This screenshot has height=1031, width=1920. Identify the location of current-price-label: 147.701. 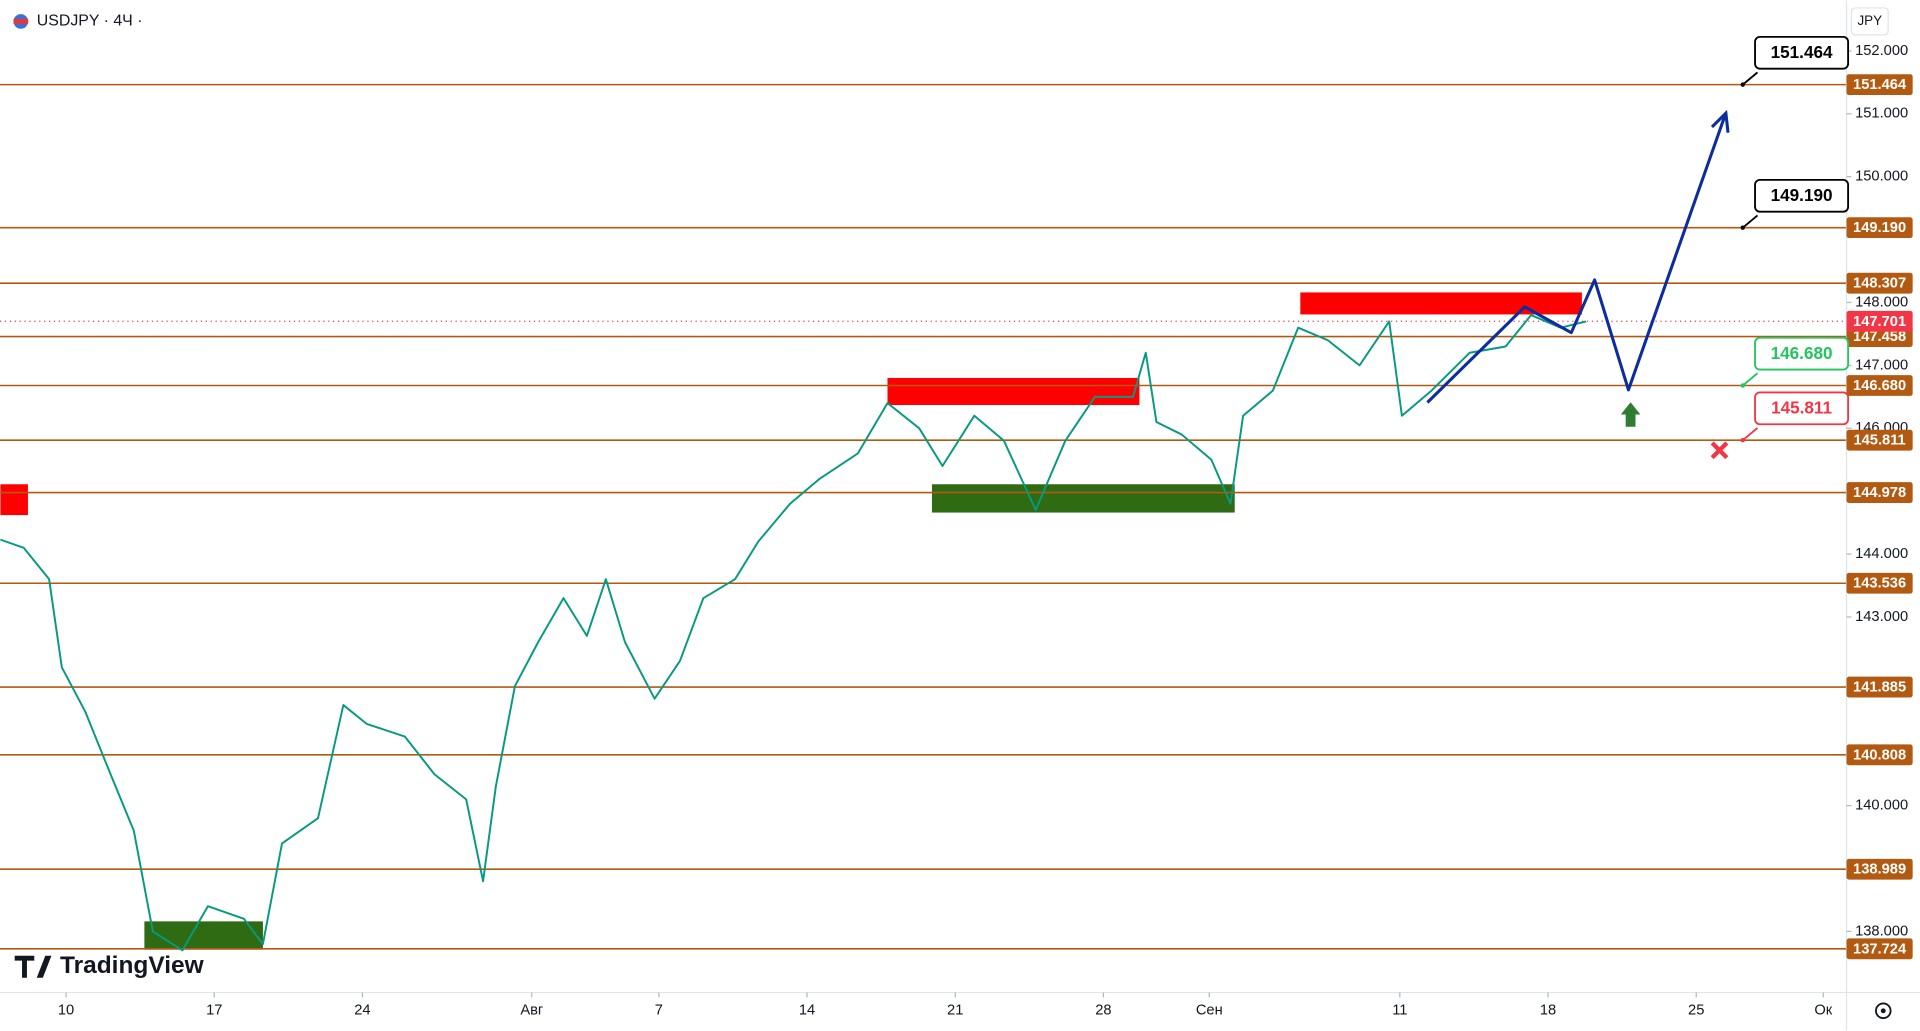
(1879, 322).